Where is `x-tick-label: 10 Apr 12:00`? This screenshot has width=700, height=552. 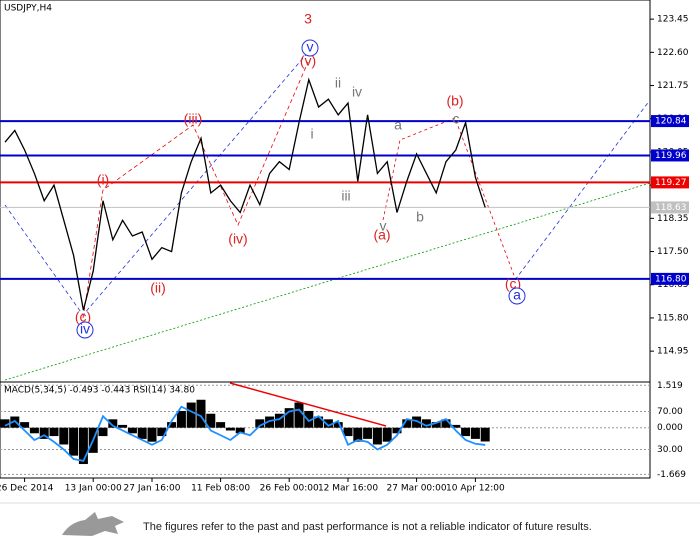
x-tick-label: 10 Apr 12:00 is located at coordinates (475, 489).